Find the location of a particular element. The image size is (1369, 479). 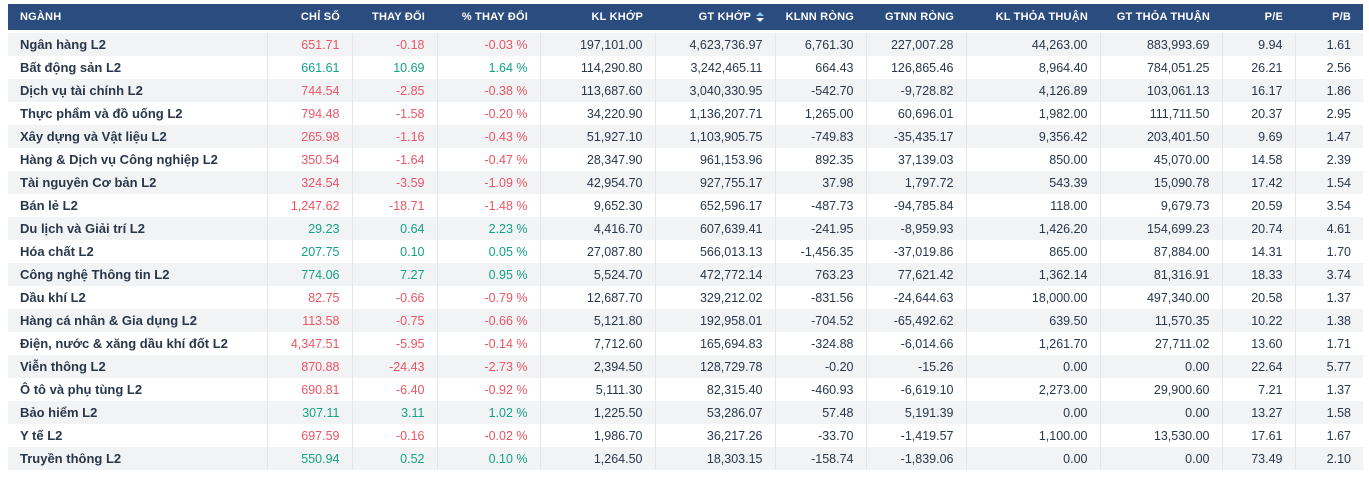

cell-thay-doi: -6.40 is located at coordinates (395, 389).